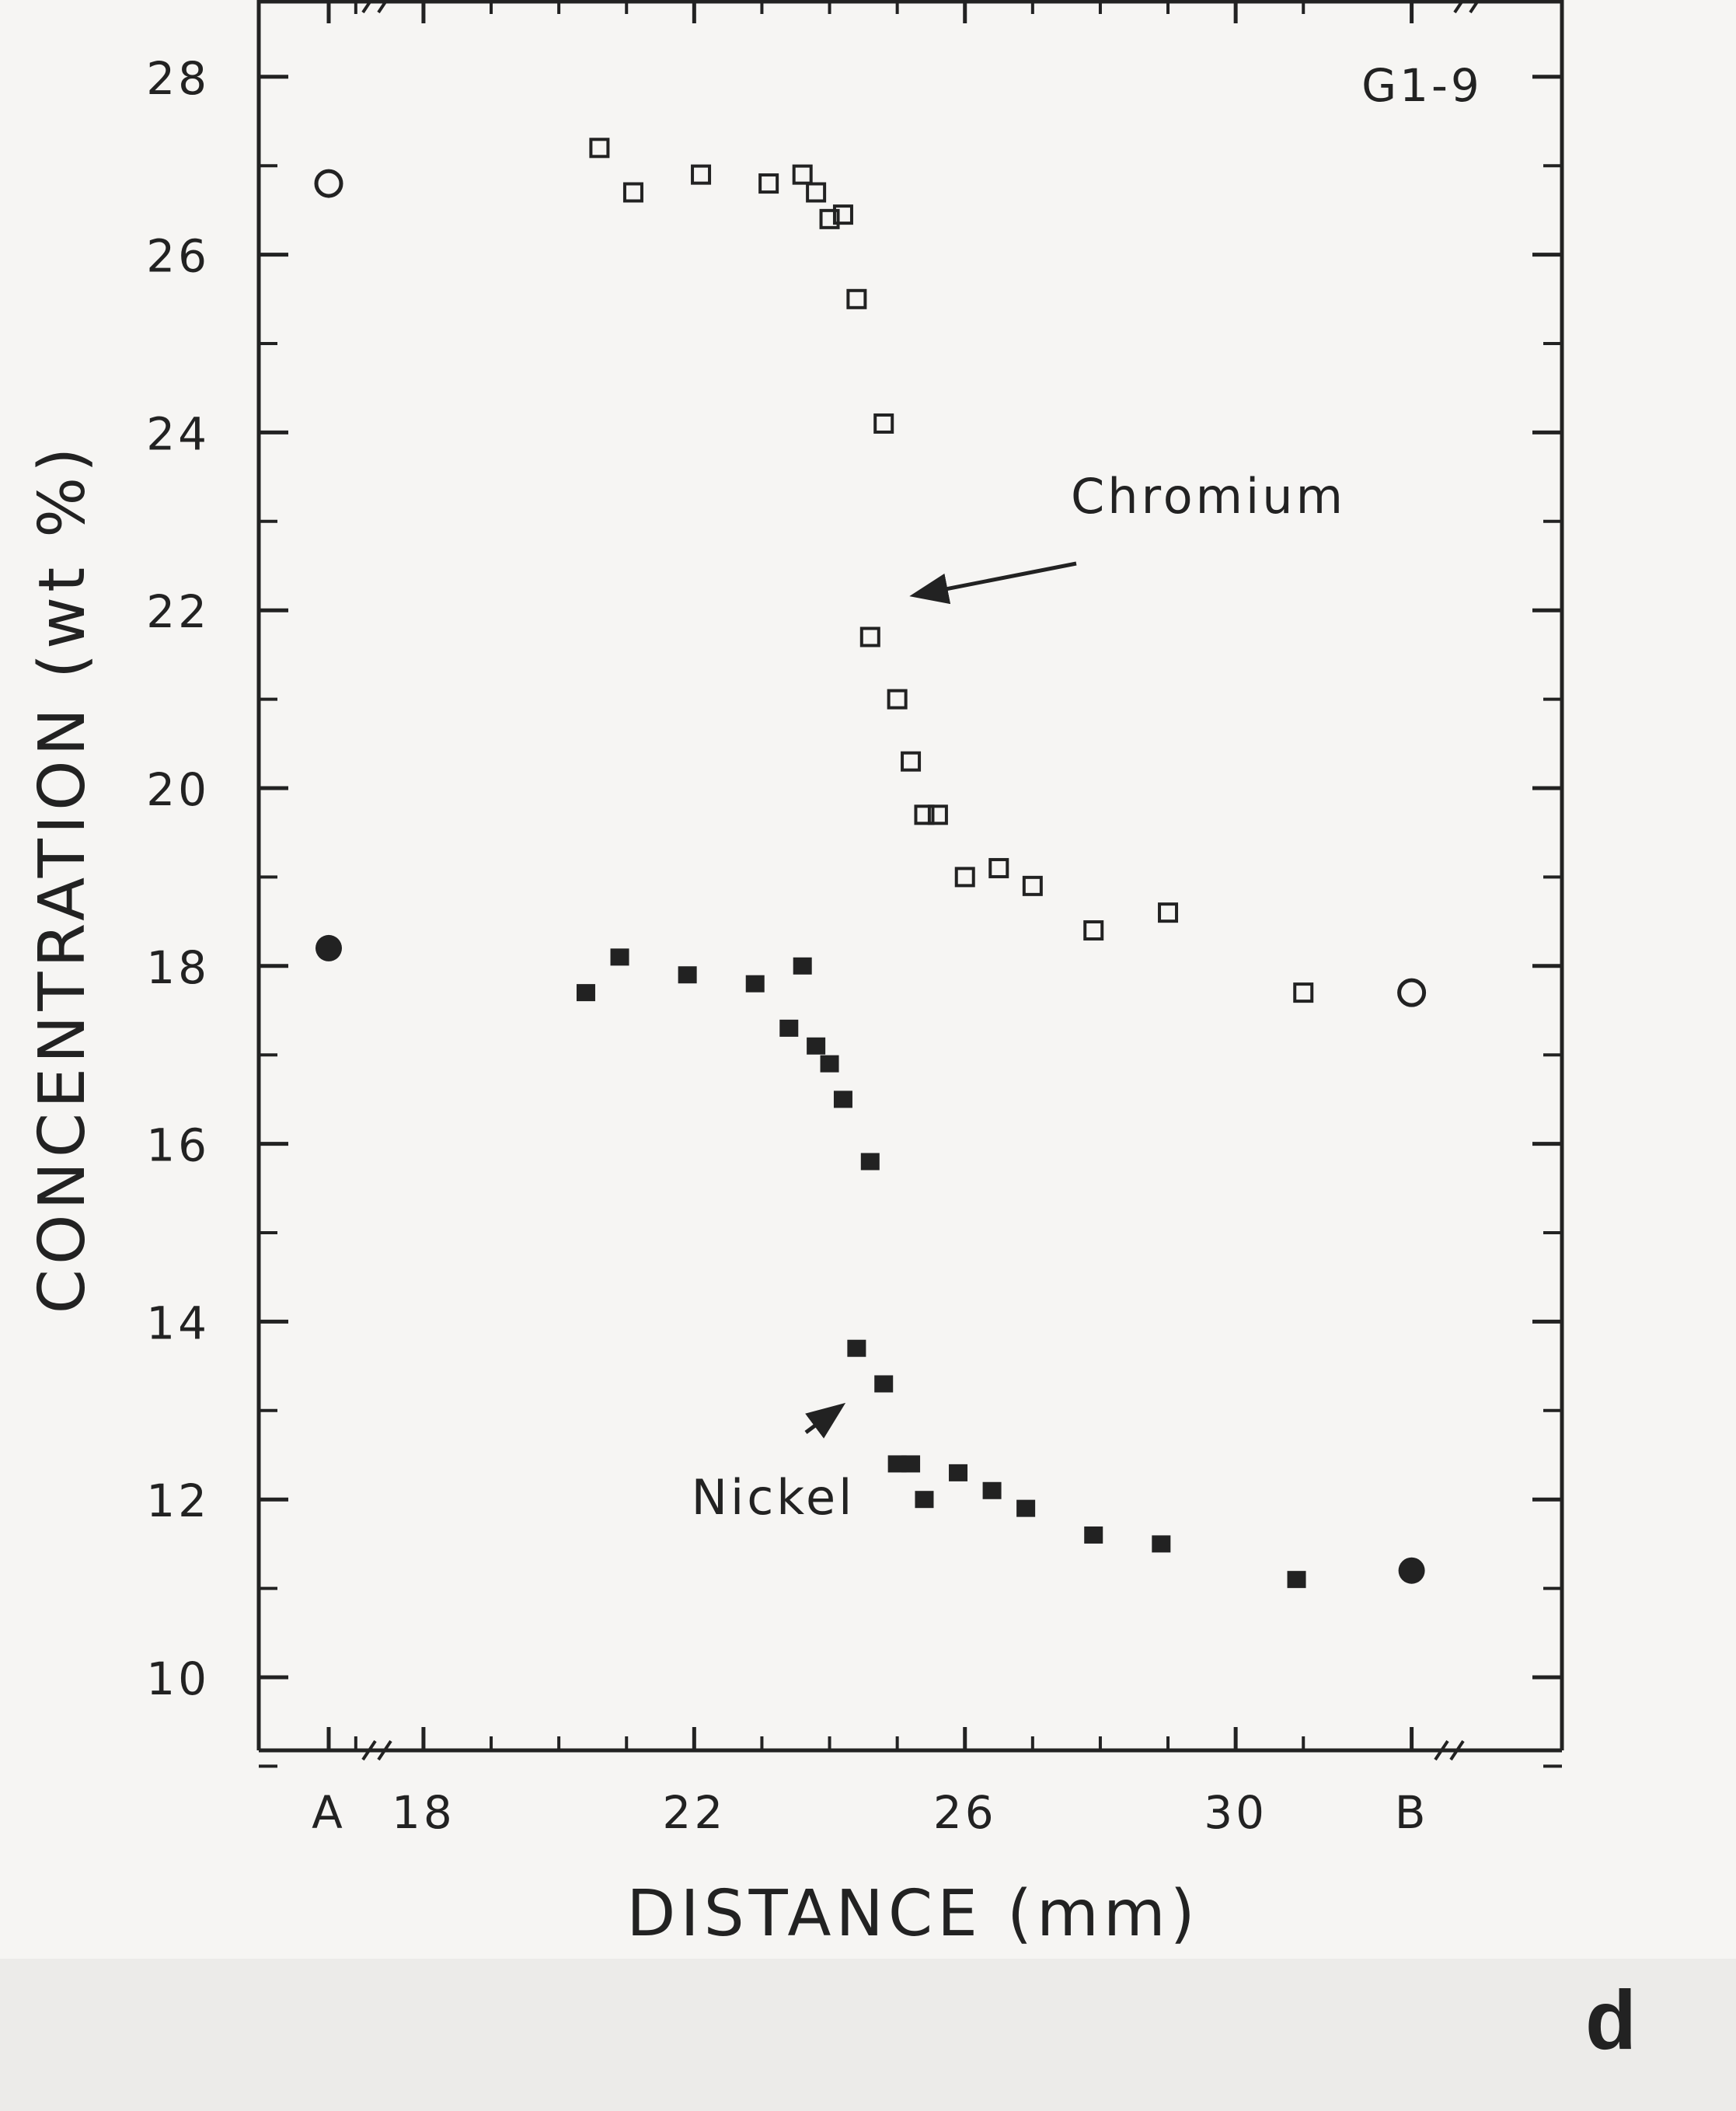 The width and height of the screenshot is (1736, 2111). Describe the element at coordinates (1412, 1813) in the screenshot. I see `x-tick-label: B` at that location.